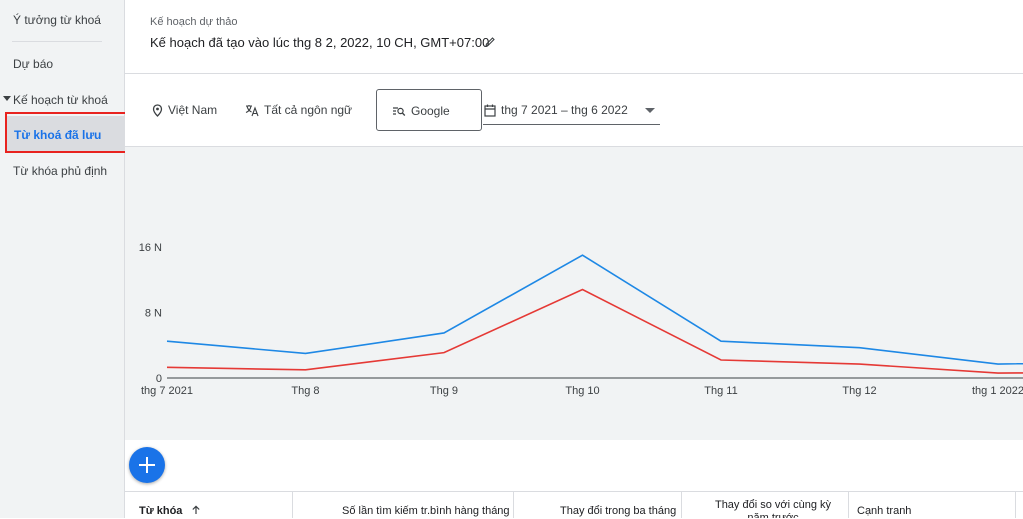  What do you see at coordinates (159, 379) in the screenshot?
I see `y-tick-label: 0` at bounding box center [159, 379].